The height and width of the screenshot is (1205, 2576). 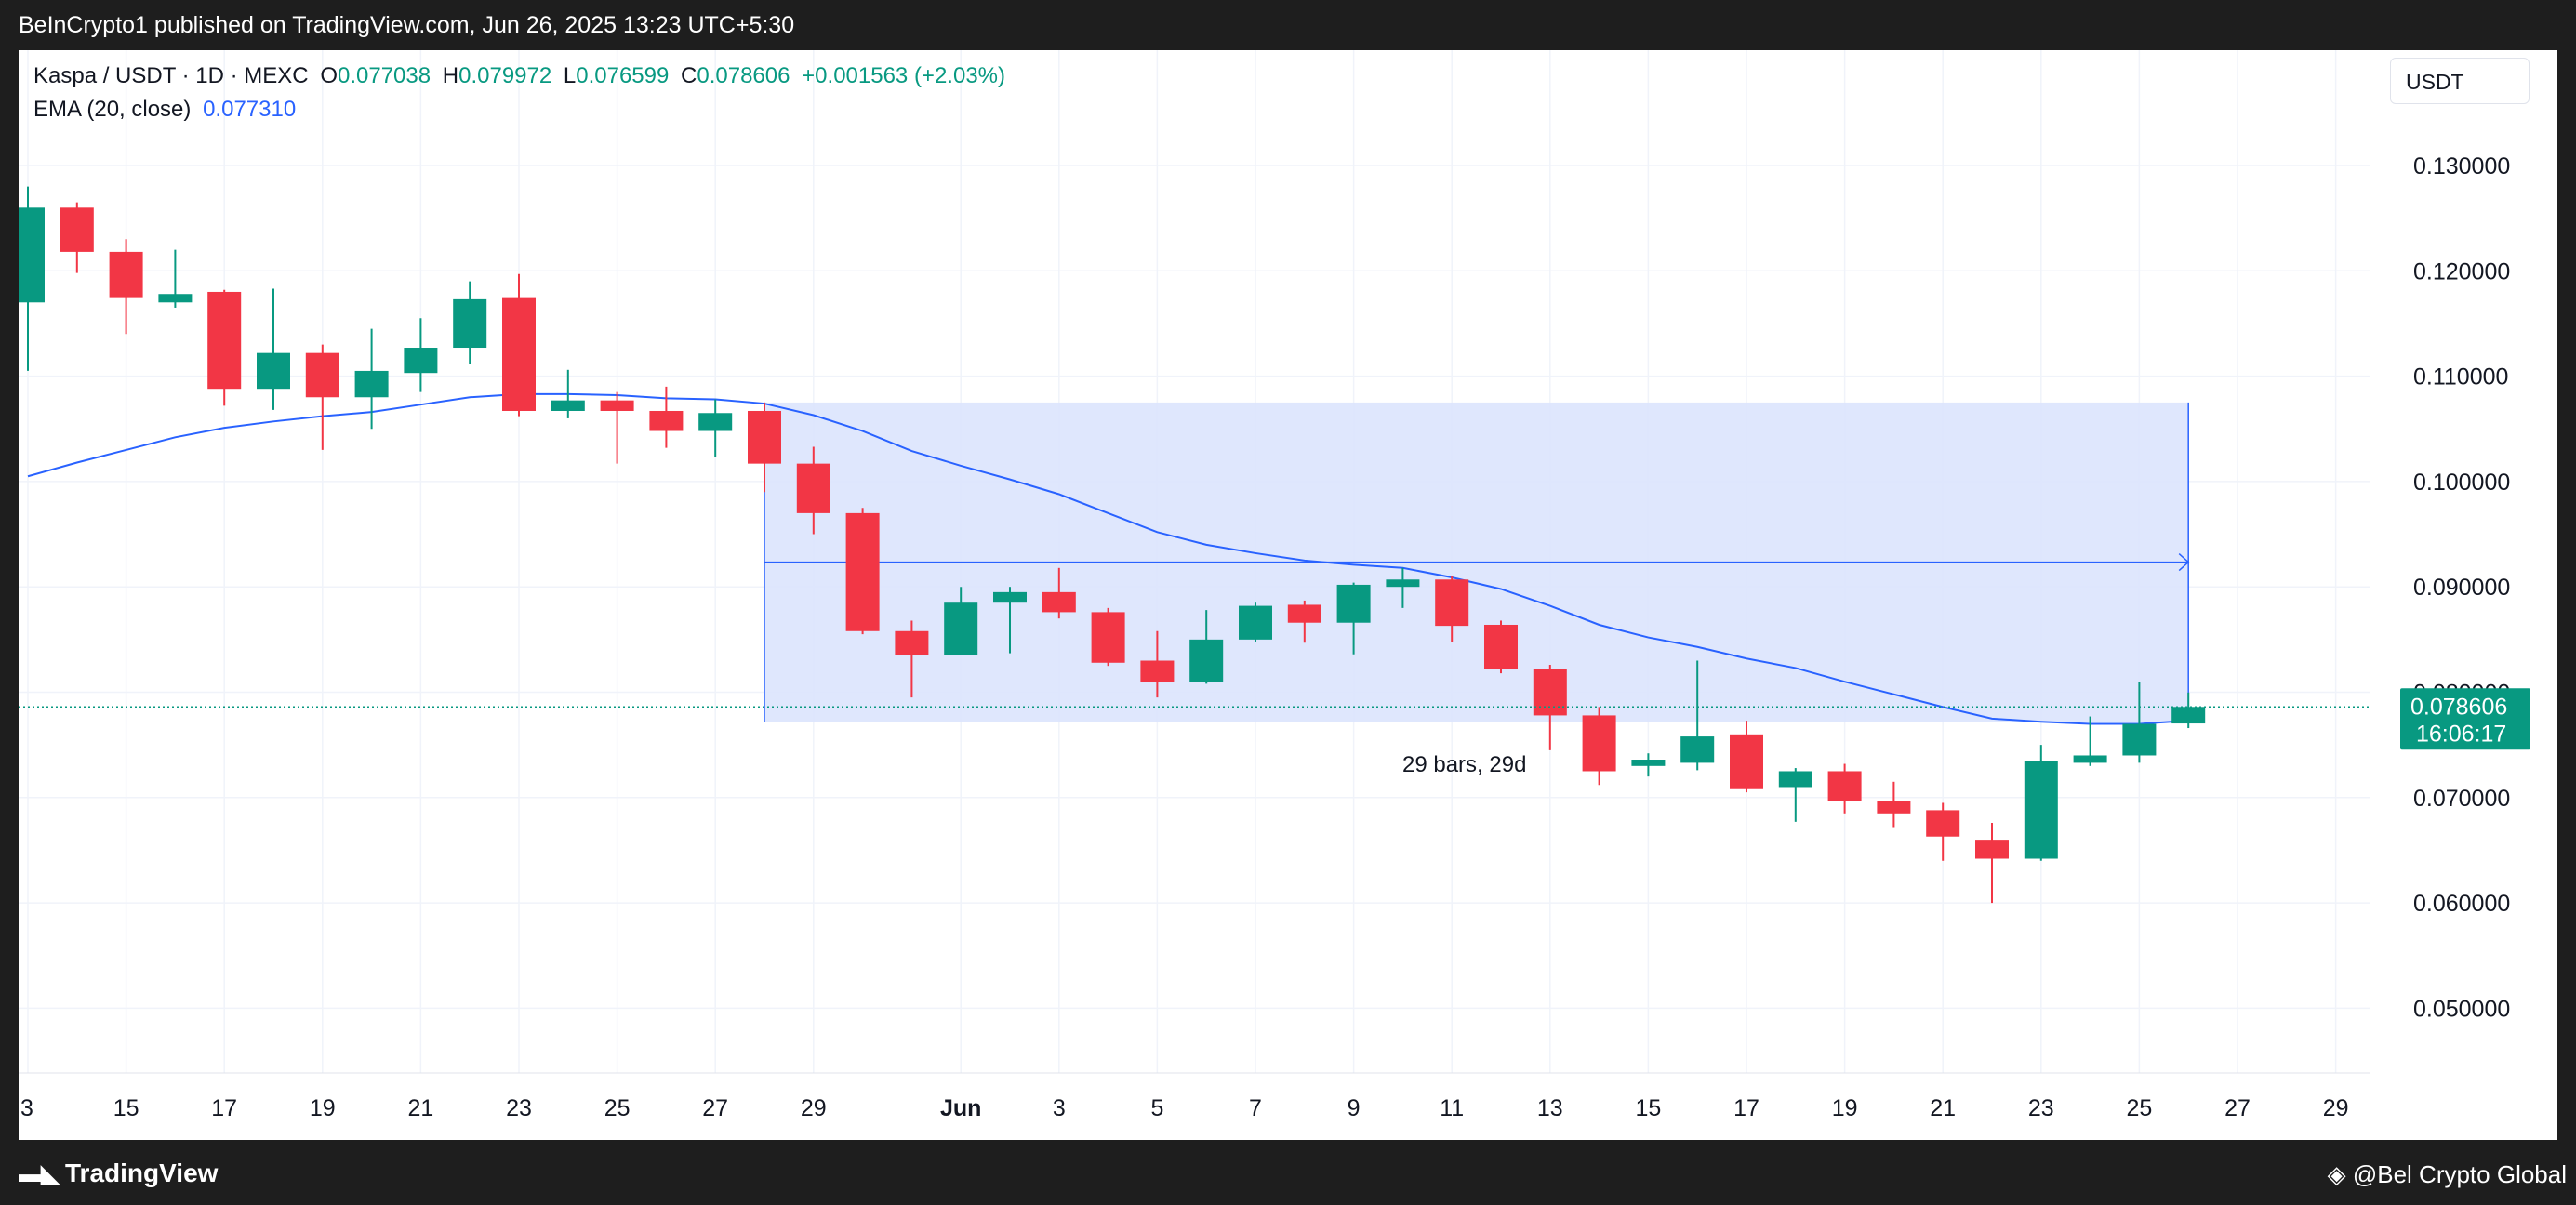 I want to click on tradingview-mark-icon: ▬◣, so click(x=39, y=1173).